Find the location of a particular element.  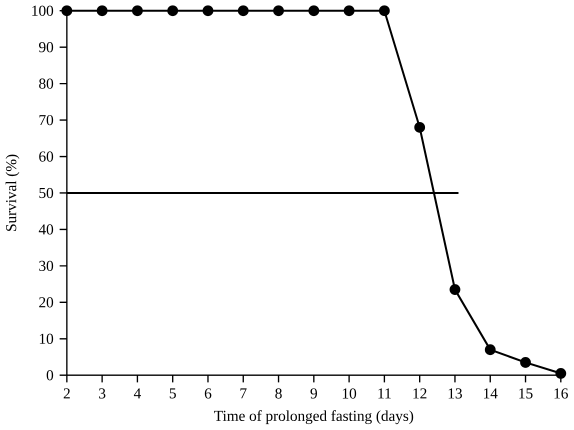

x-tick-label: 7 is located at coordinates (243, 393).